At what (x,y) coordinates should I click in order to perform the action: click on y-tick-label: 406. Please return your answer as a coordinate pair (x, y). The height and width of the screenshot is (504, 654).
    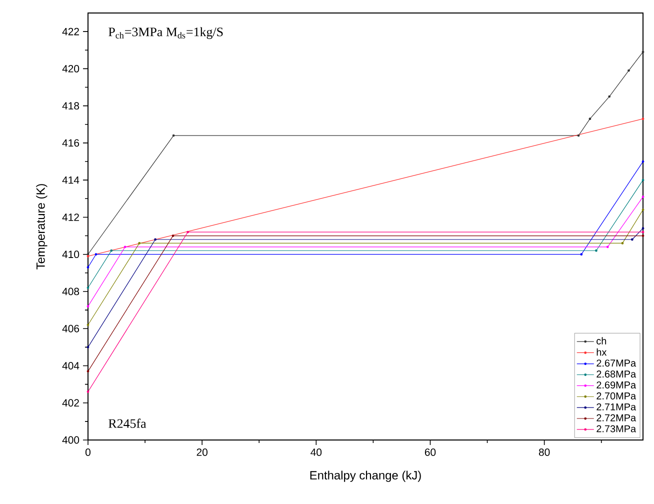
    Looking at the image, I should click on (71, 328).